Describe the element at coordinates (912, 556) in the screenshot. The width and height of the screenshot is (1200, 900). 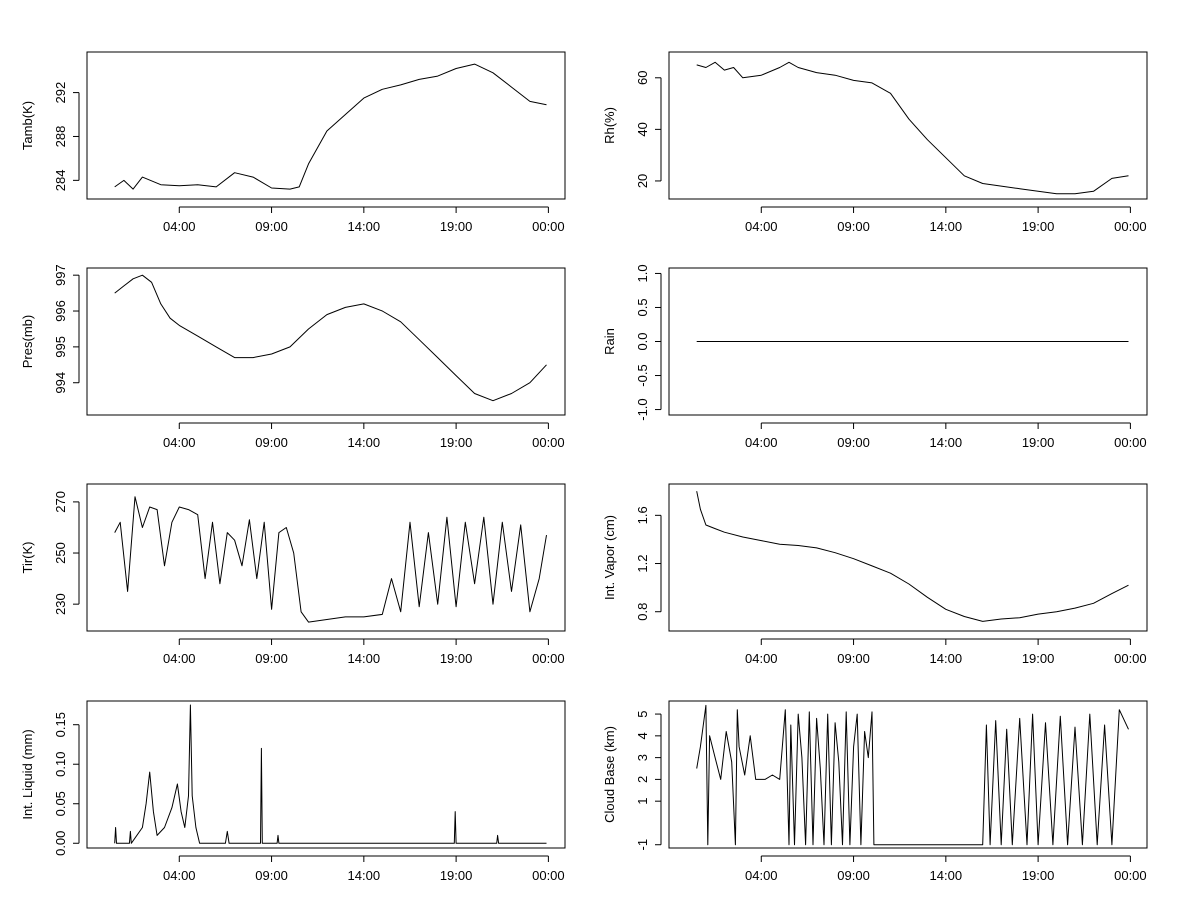
I see `panel-int-vapor-cm-series-line` at that location.